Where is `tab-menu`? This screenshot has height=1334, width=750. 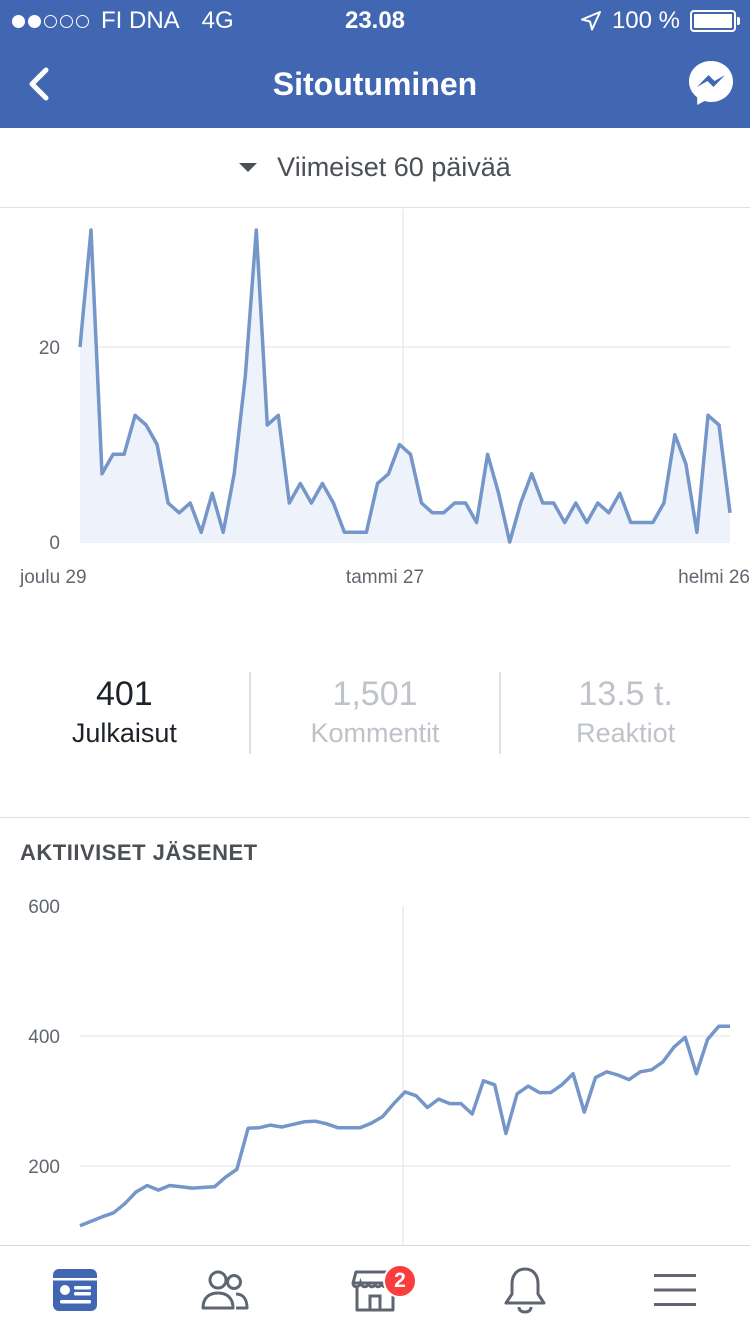
tab-menu is located at coordinates (675, 1290).